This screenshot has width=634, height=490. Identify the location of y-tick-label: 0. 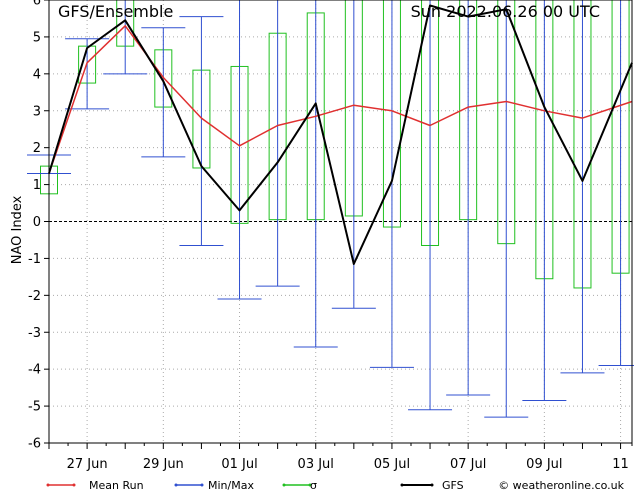
(37, 222).